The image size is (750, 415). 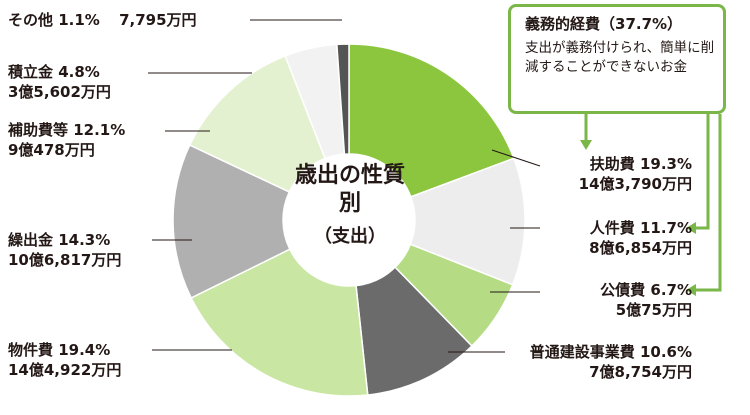 What do you see at coordinates (640, 372) in the screenshot?
I see `label-futsu-amount: 7億8,754万円` at bounding box center [640, 372].